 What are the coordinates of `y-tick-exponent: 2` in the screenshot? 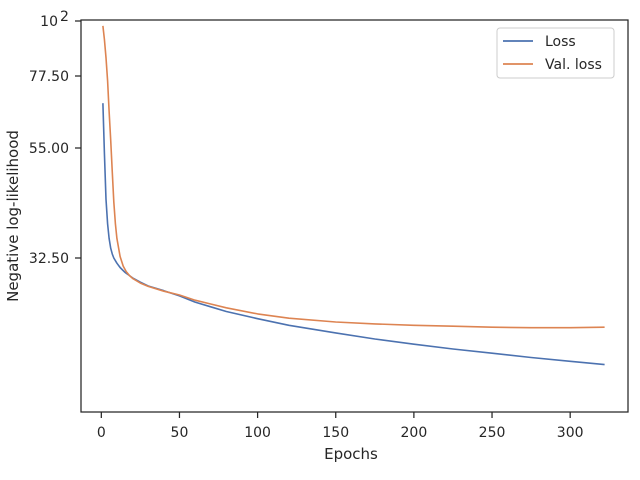 It's located at (64, 17).